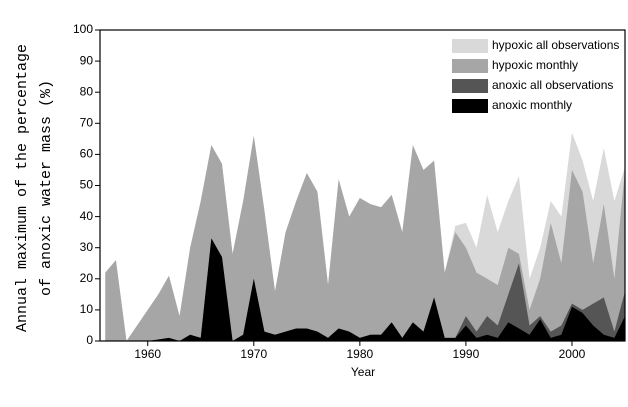  Describe the element at coordinates (363, 372) in the screenshot. I see `x-axis-label: Year` at that location.